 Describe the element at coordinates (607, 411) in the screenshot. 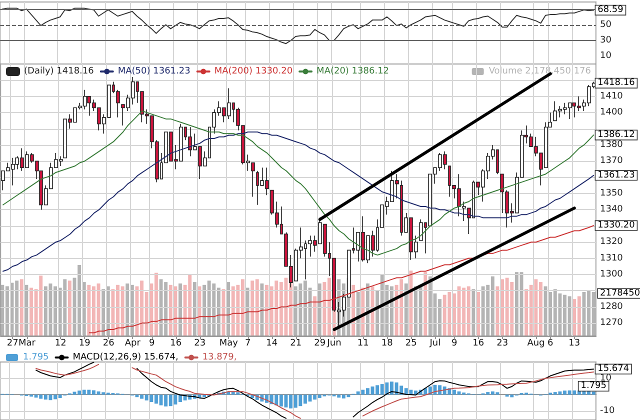

I see `y-tick-label: -10` at that location.